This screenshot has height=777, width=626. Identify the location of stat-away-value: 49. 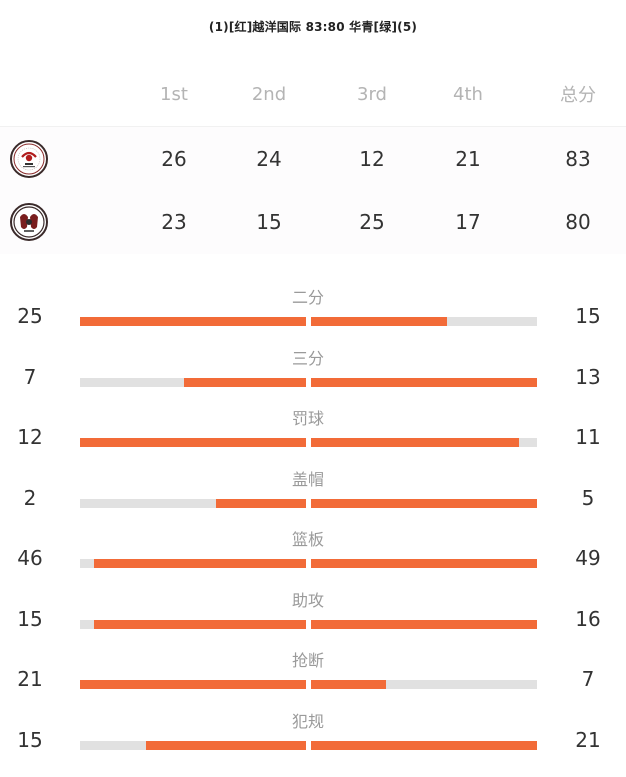
(588, 558).